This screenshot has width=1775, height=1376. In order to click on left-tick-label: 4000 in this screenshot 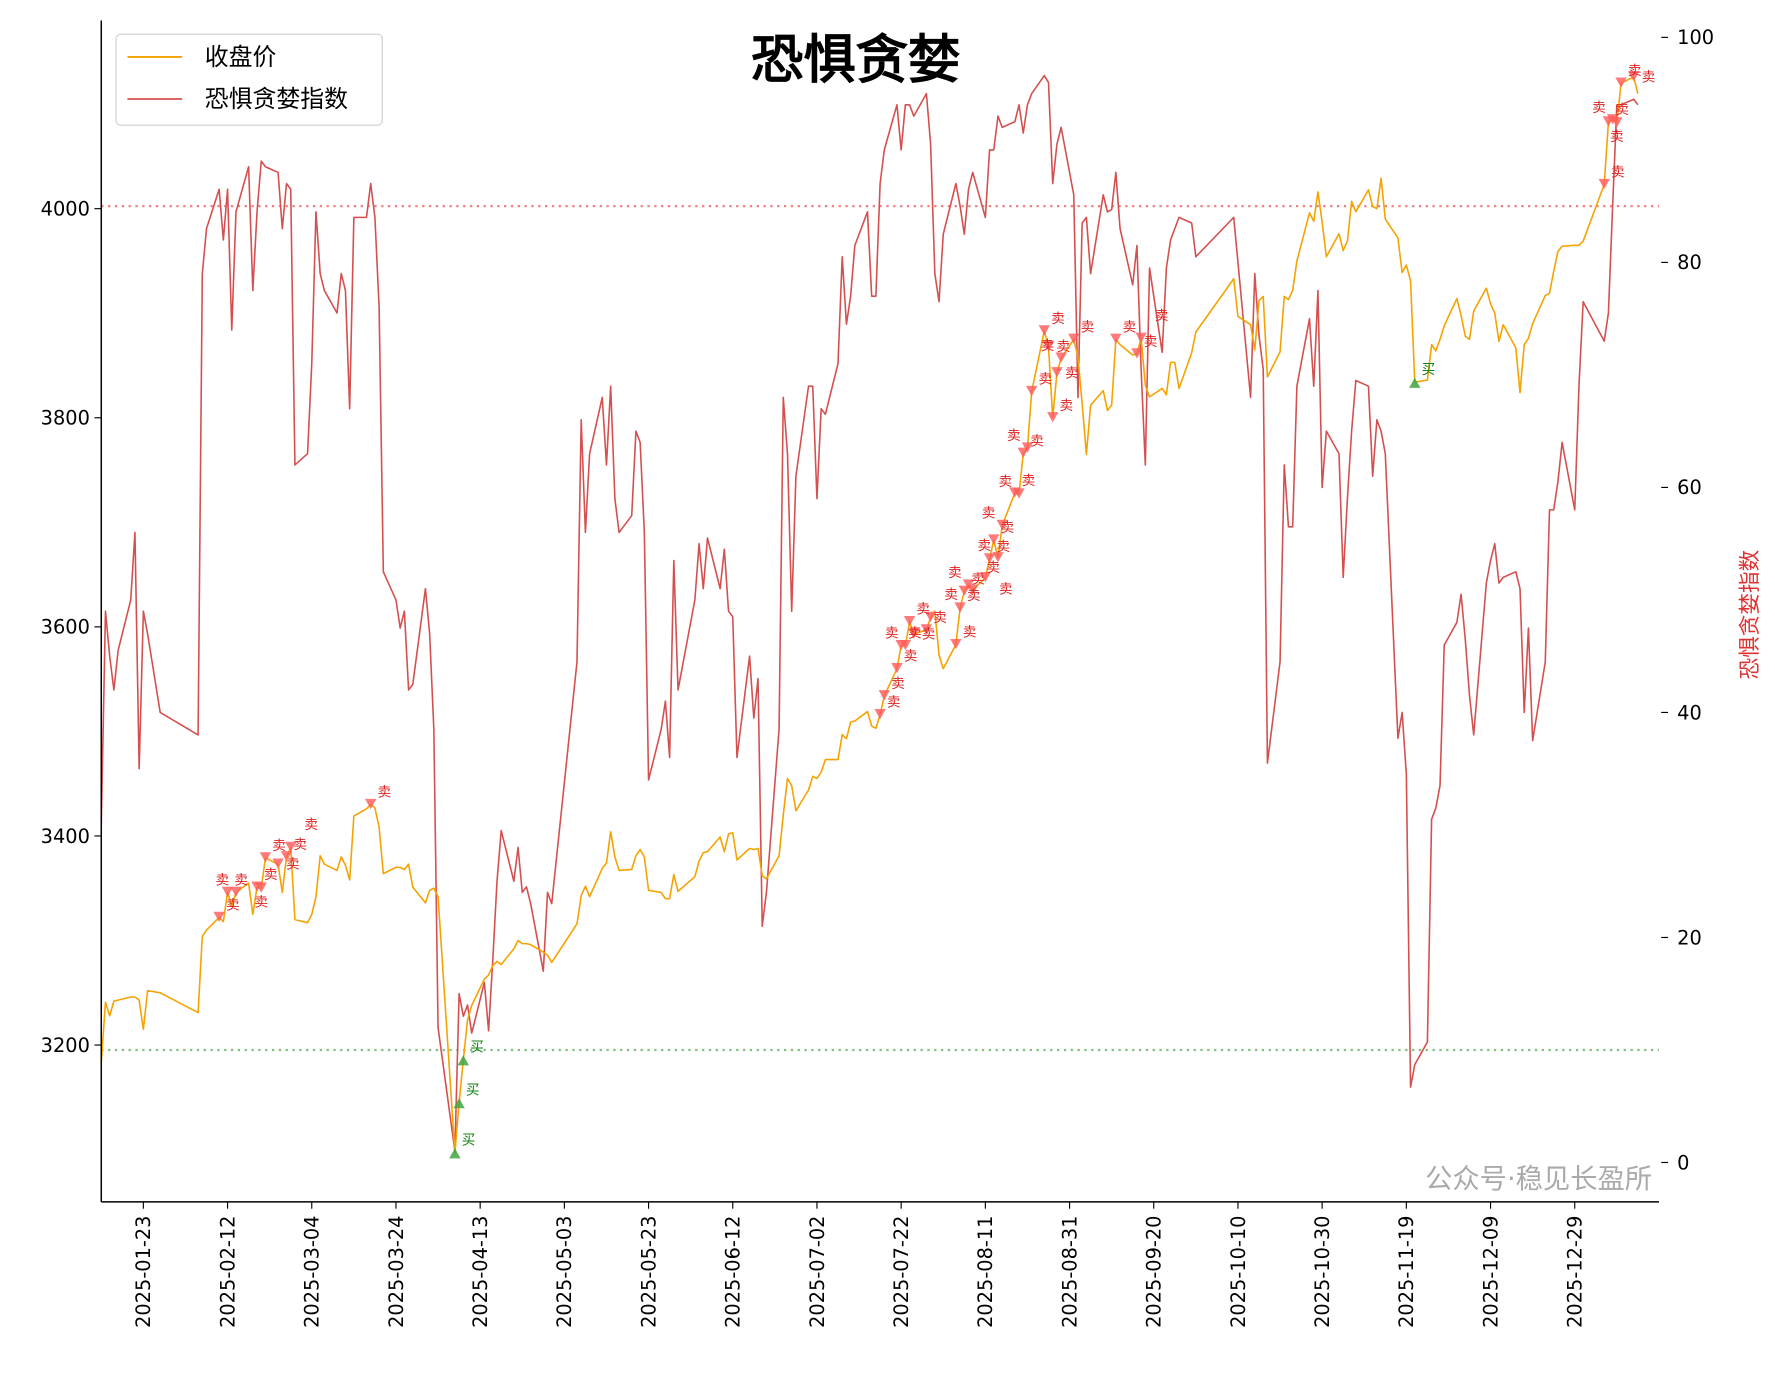, I will do `click(65, 208)`.